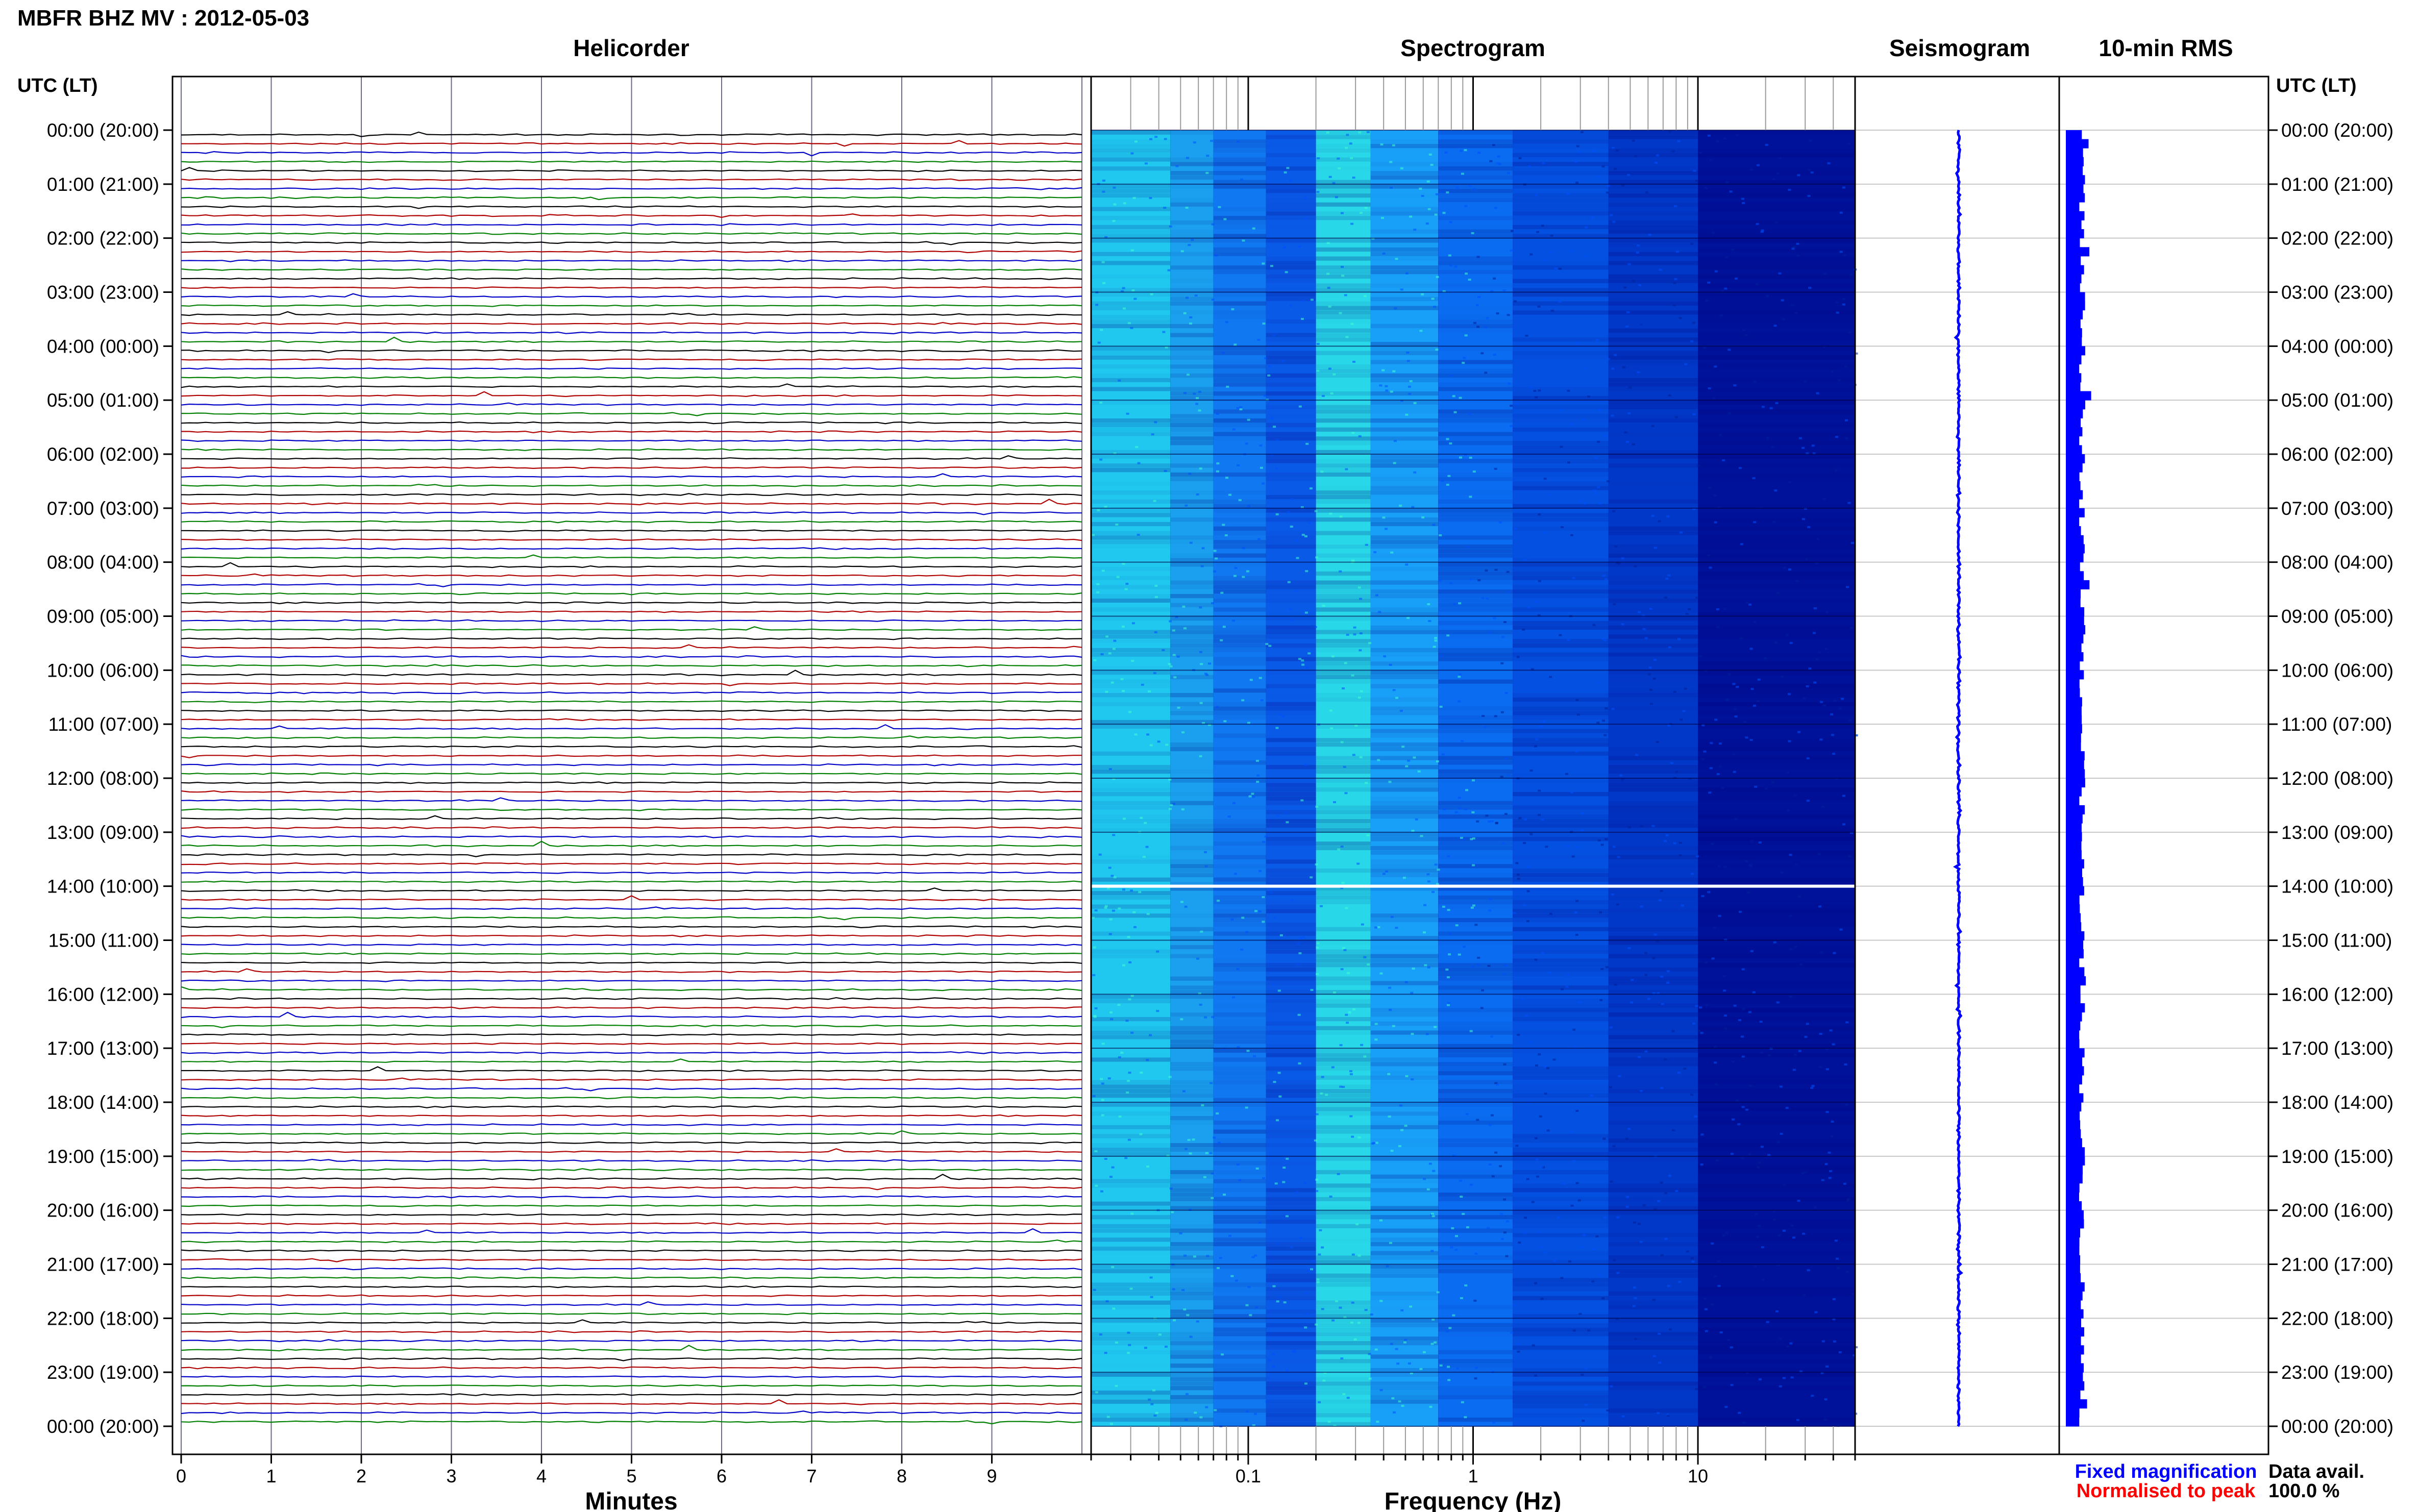 Image resolution: width=2419 pixels, height=1512 pixels. I want to click on helicorder-trace, so click(631, 467).